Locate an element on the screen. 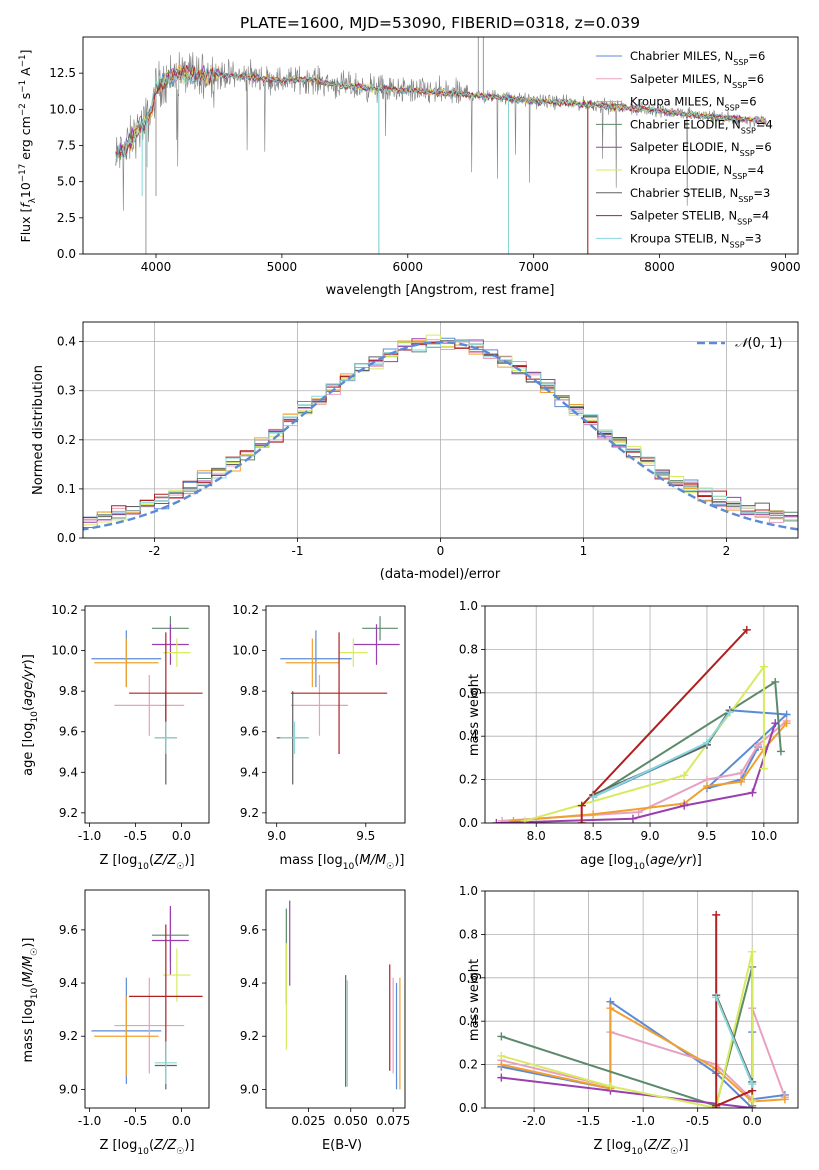 This screenshot has width=819, height=1170. x-tick-label: -2 is located at coordinates (155, 551).